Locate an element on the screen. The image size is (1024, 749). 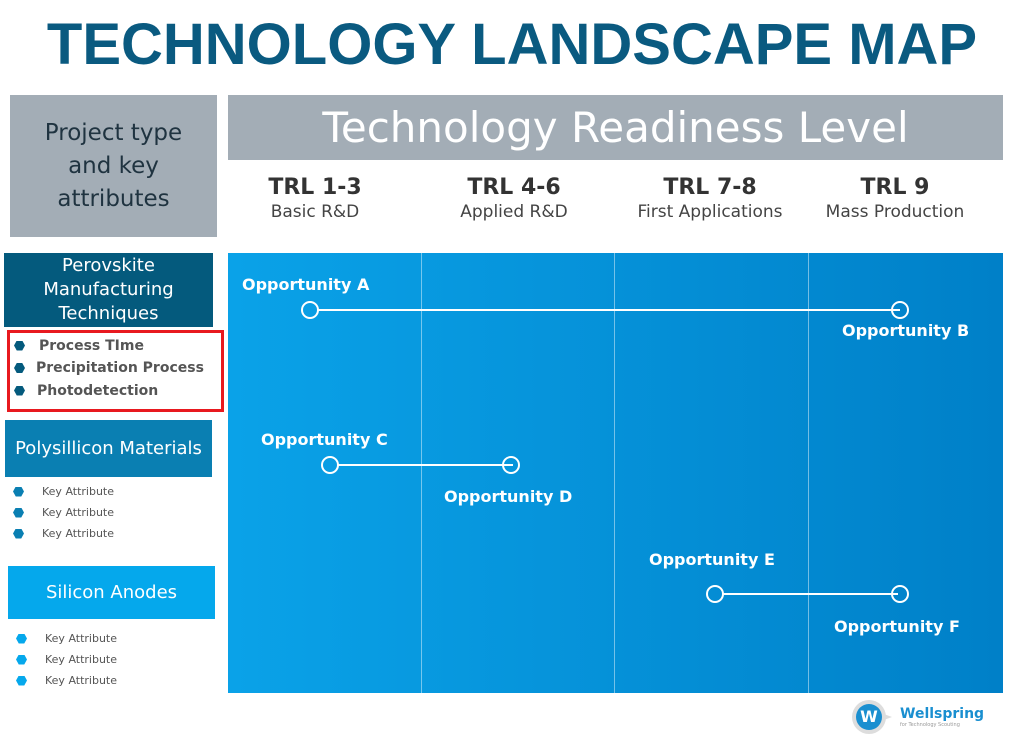
project-type-header: Project type and key attributes is located at coordinates (113, 166).